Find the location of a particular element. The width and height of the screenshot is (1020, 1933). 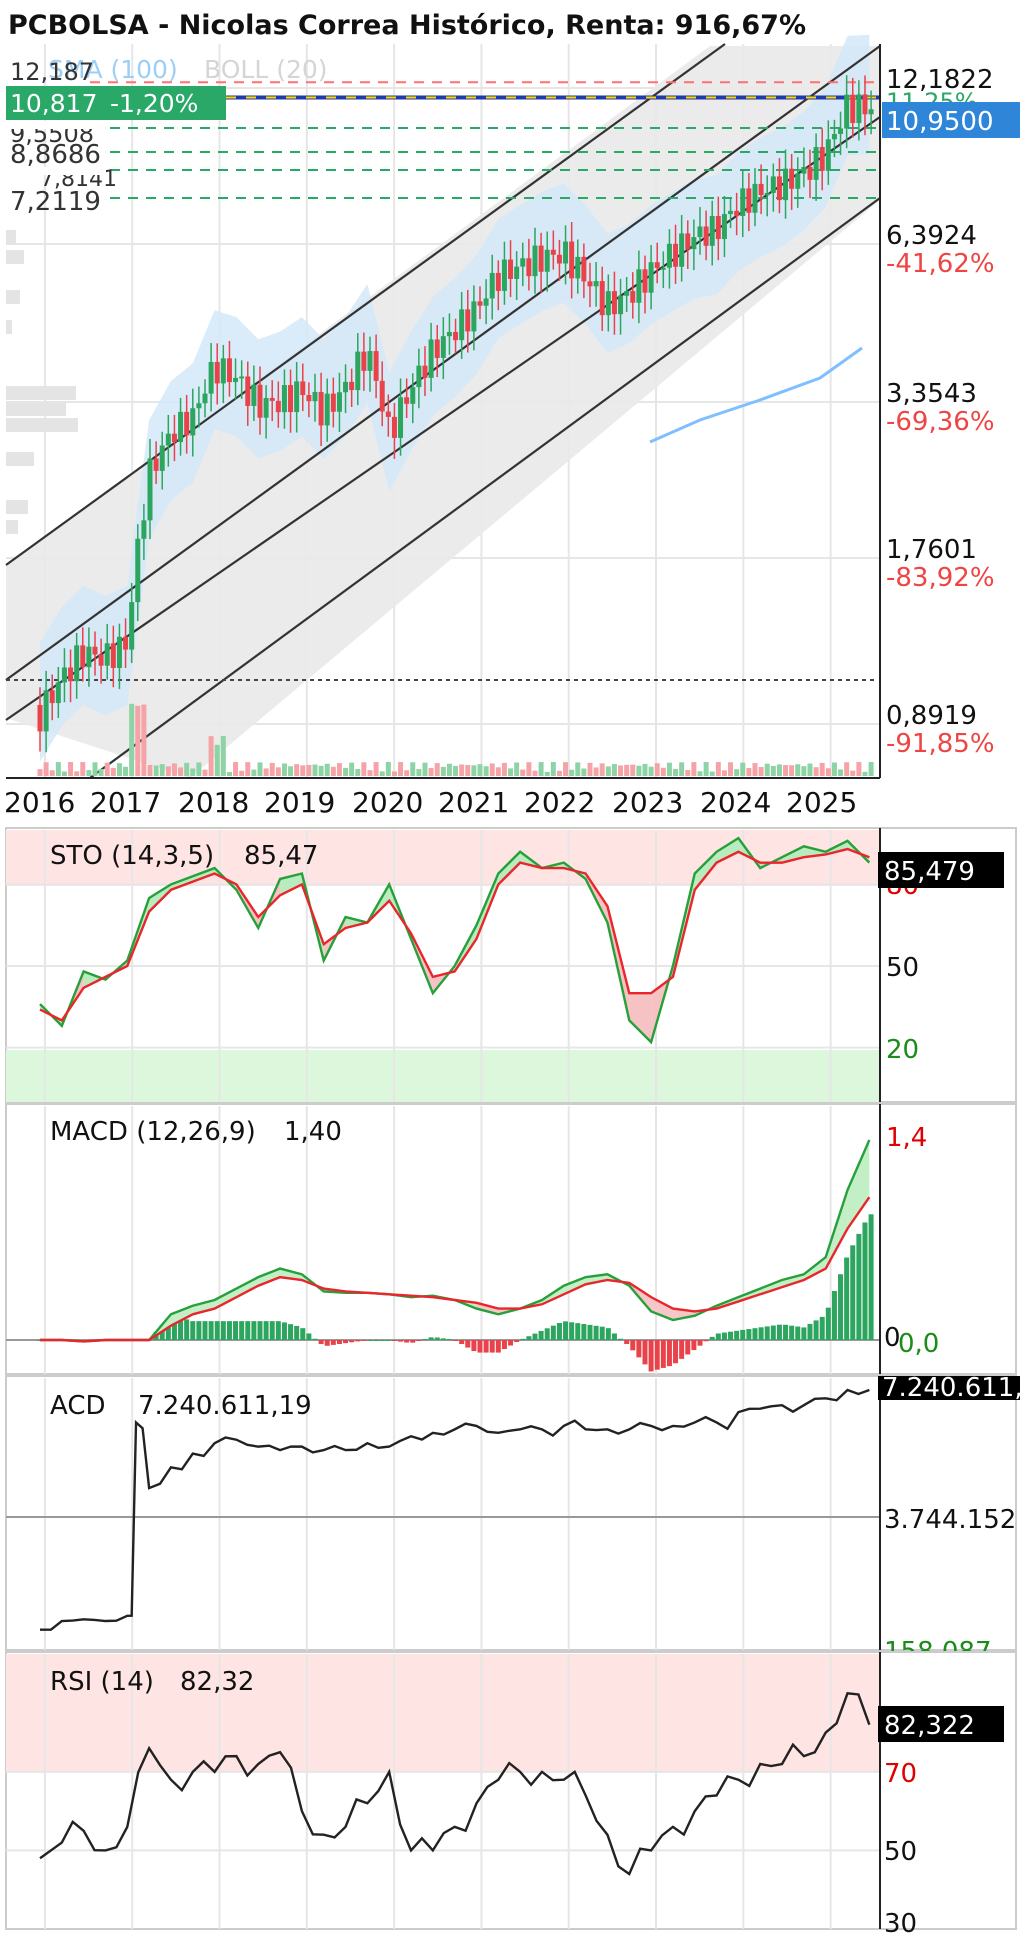

sto-value-badge is located at coordinates (941, 870).